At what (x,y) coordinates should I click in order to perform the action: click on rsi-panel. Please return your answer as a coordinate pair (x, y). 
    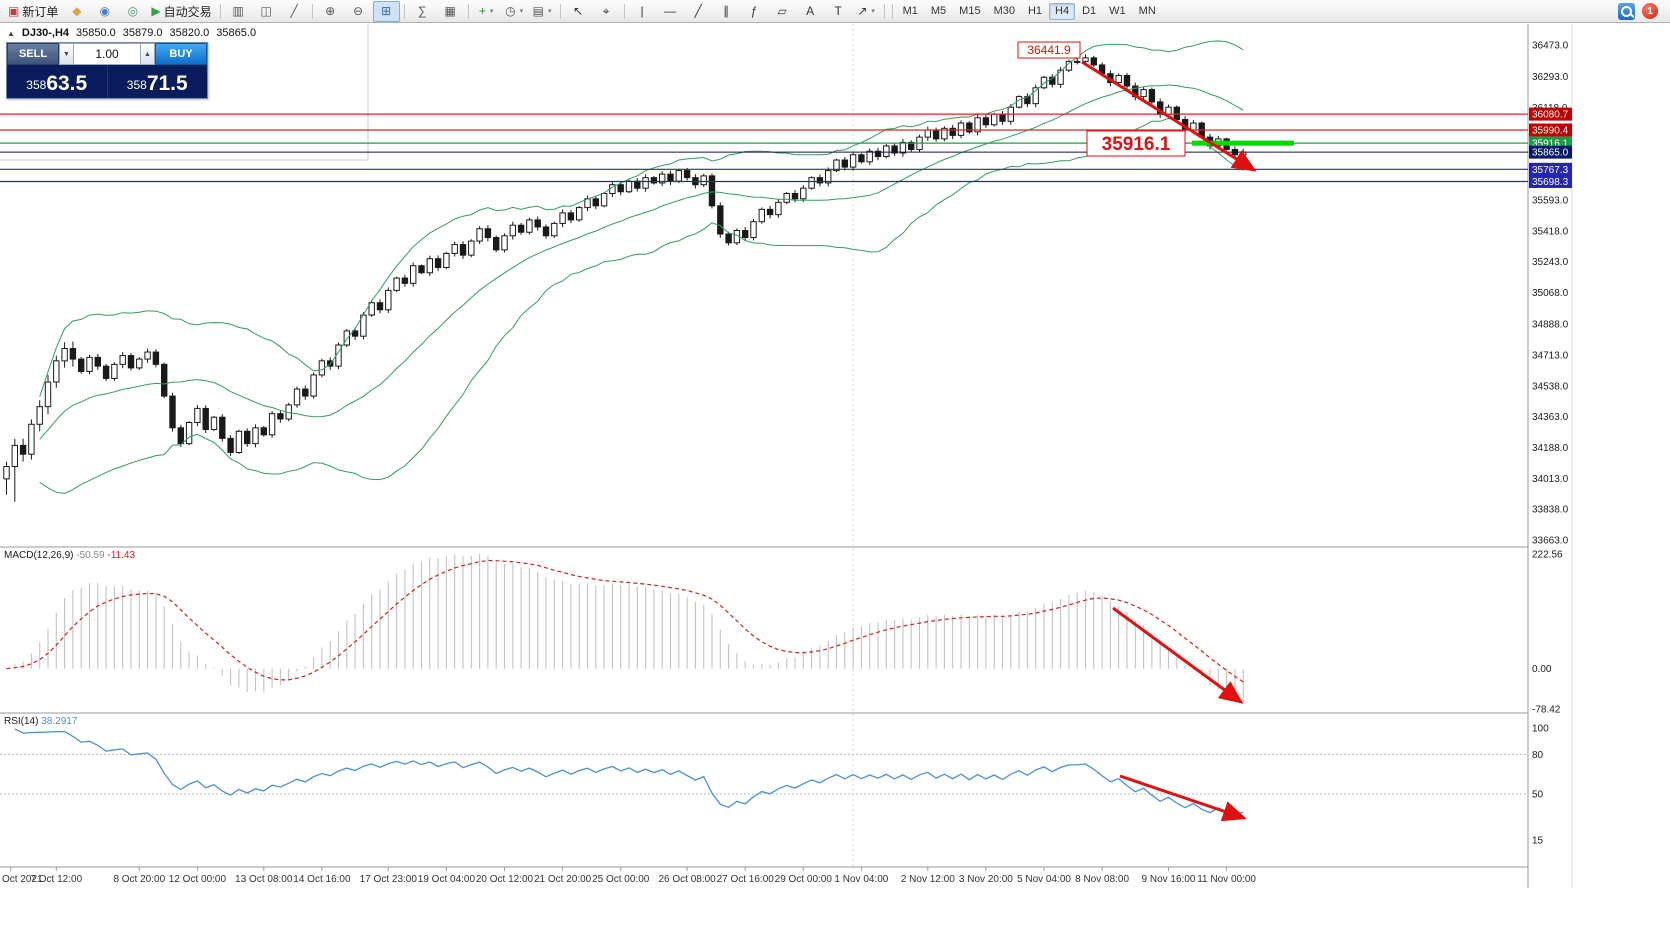
    Looking at the image, I should click on (764, 771).